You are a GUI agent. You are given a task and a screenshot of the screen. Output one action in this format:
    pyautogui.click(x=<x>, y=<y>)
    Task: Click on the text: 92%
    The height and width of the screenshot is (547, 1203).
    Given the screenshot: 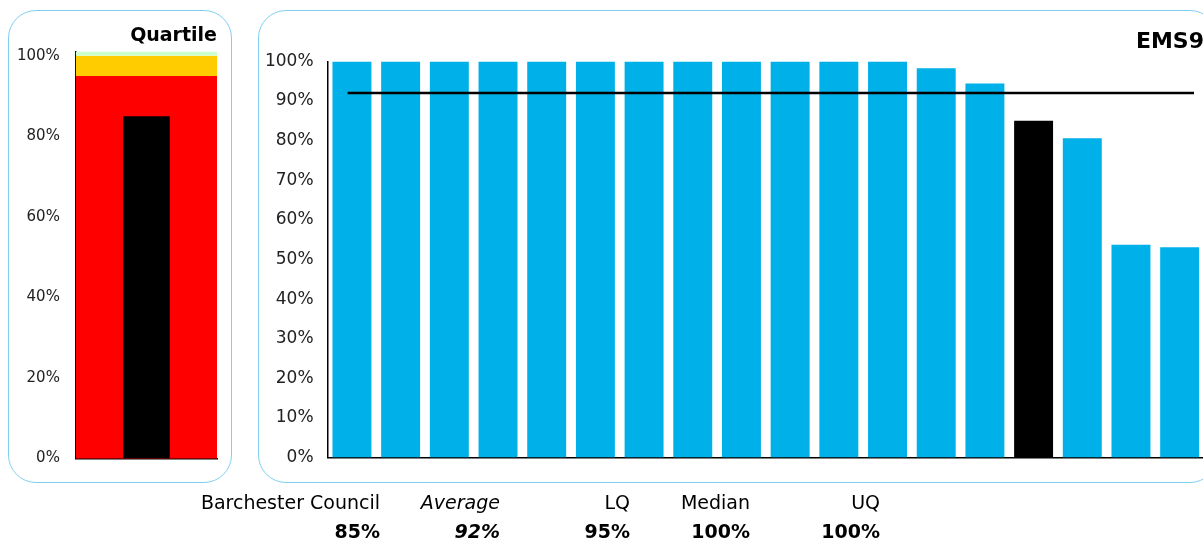 What is the action you would take?
    pyautogui.click(x=476, y=531)
    